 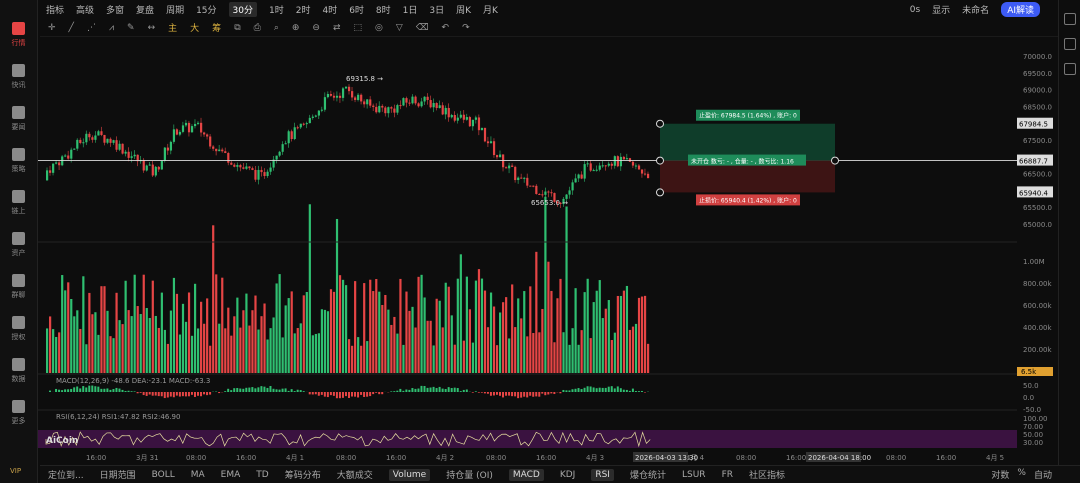 I want to click on chart-tool-icon: ⌫, so click(x=422, y=27).